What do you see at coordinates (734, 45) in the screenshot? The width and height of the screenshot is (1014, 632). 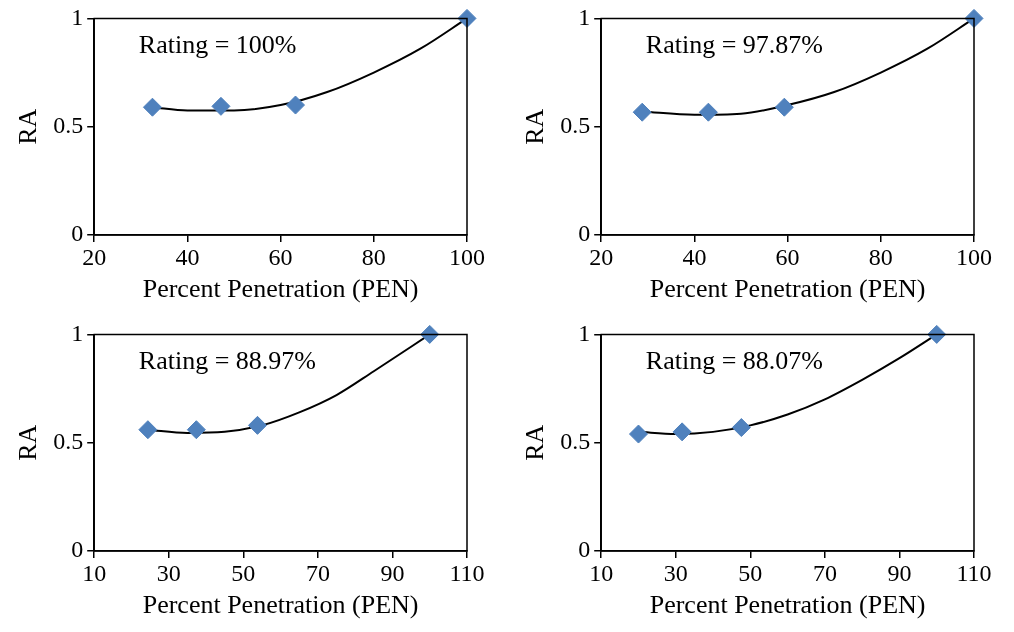 I see `annotation: Rating = 97.87%` at bounding box center [734, 45].